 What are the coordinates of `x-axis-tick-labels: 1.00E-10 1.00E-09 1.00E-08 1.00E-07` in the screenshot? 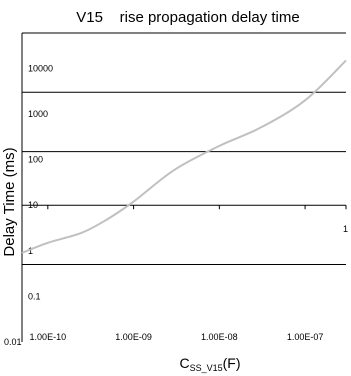 It's located at (177, 337).